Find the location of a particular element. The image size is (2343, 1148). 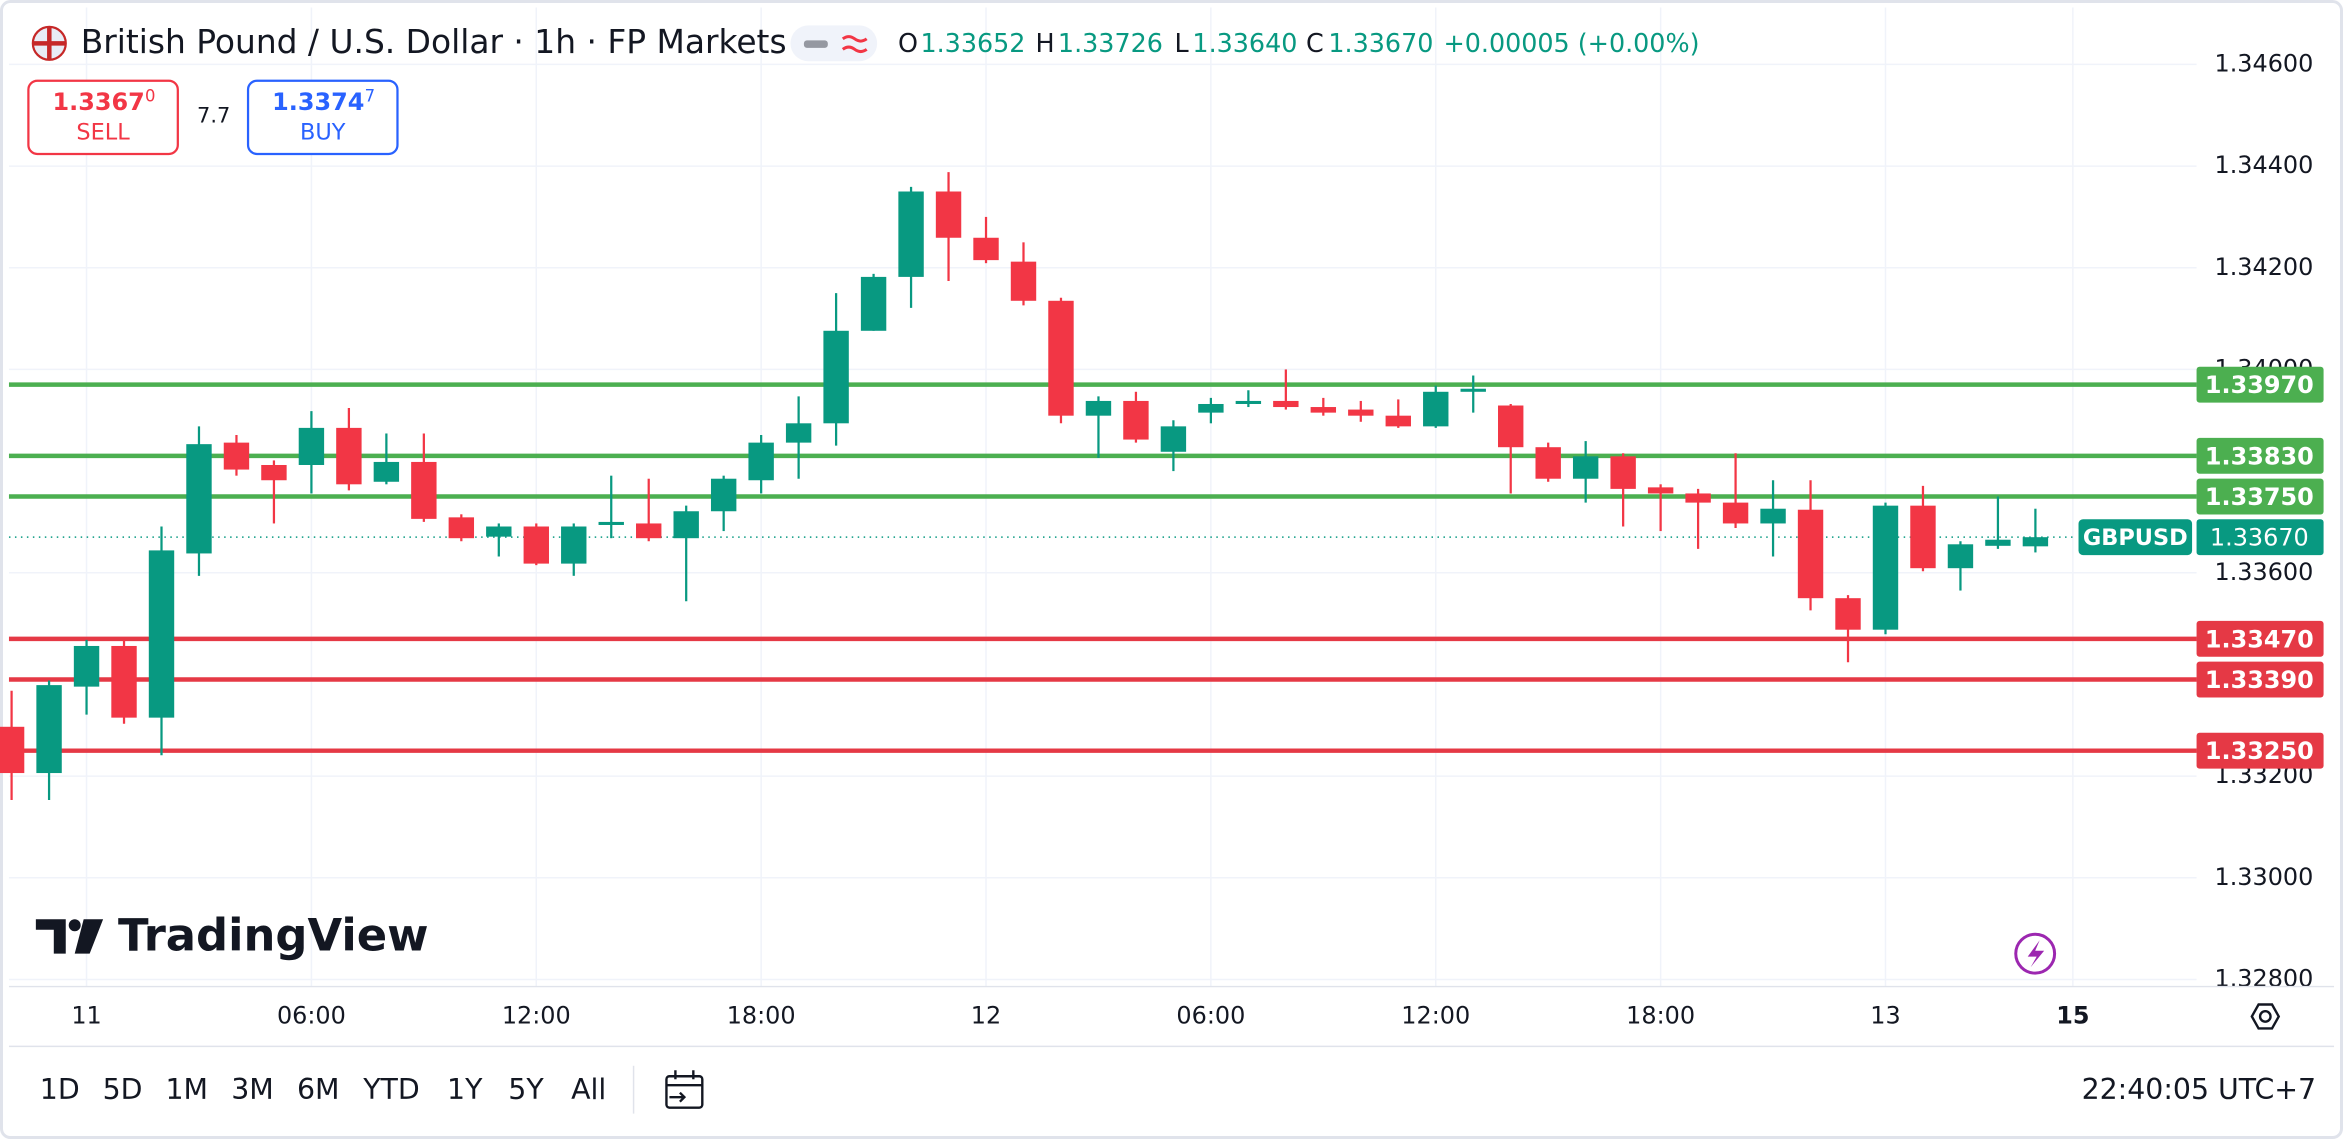

calendar-icon is located at coordinates (684, 1092).